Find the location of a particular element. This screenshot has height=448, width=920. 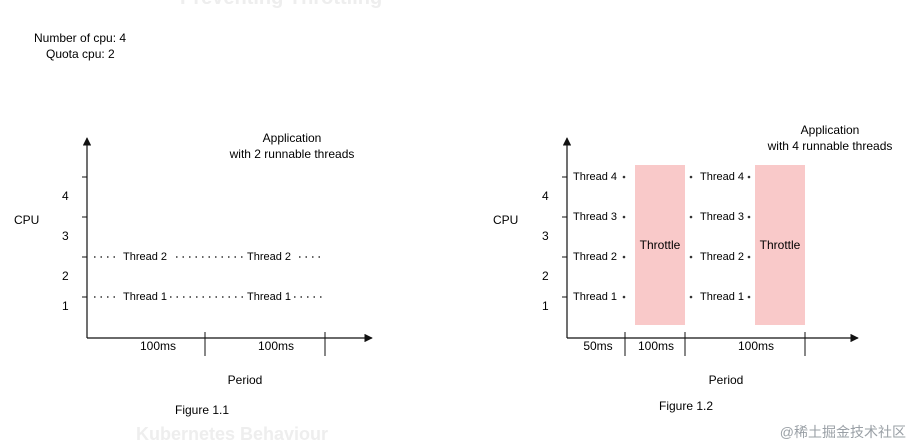

annotation-line-2: with 2 runnable threads is located at coordinates (292, 154).